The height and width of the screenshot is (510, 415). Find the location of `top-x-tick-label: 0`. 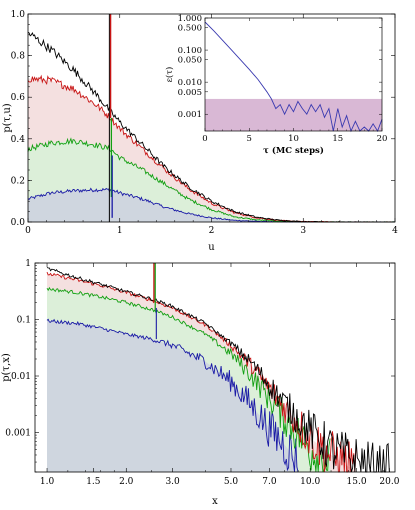

top-x-tick-label: 0 is located at coordinates (28, 231).